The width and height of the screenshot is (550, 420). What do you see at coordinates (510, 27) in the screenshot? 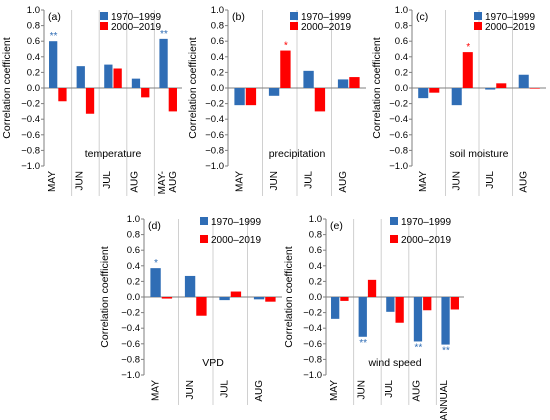
I see `legend-label-b: 2000–2019` at bounding box center [510, 27].